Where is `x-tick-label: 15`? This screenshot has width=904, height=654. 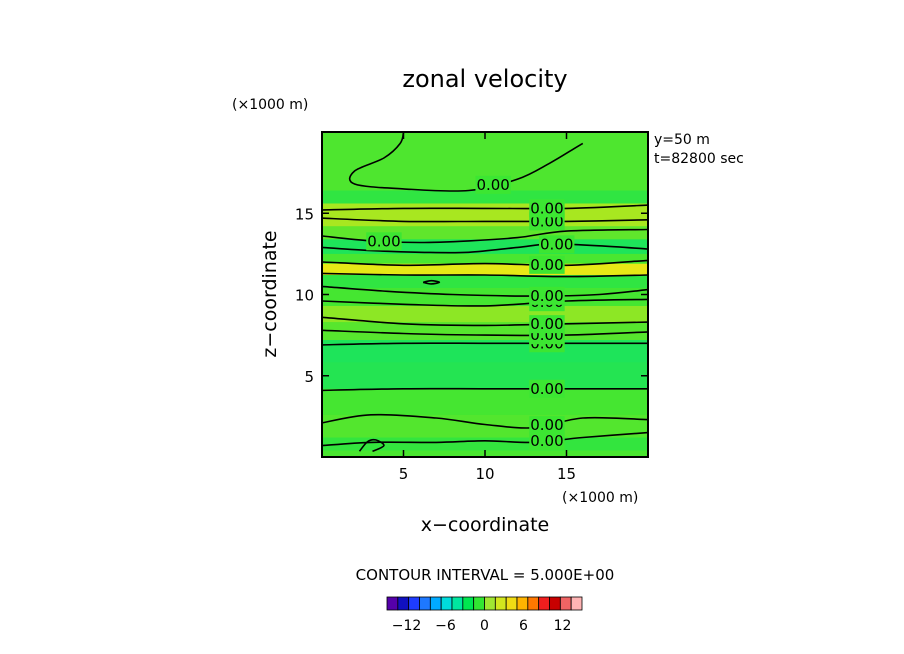
x-tick-label: 15 is located at coordinates (566, 474).